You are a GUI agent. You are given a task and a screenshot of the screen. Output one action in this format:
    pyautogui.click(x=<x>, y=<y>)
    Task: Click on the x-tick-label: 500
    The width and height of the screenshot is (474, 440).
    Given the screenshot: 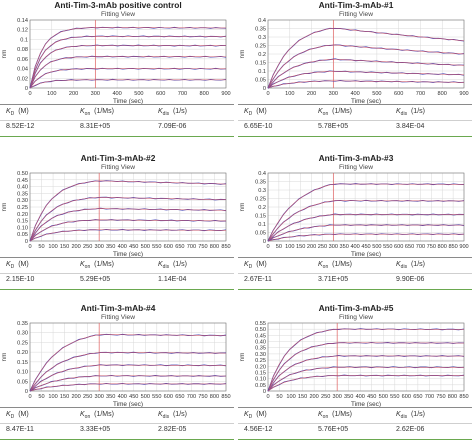 What is the action you would take?
    pyautogui.click(x=138, y=94)
    